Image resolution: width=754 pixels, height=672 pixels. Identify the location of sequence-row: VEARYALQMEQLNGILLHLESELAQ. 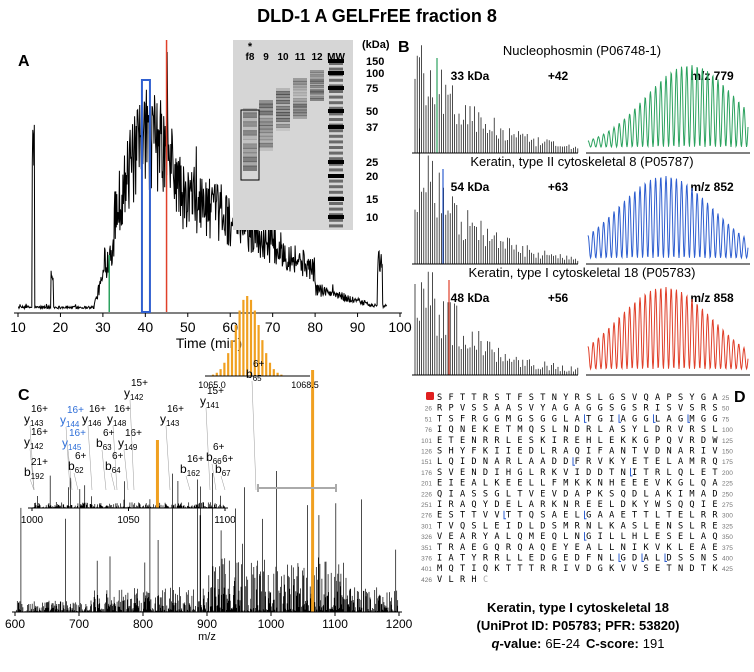
(580, 537).